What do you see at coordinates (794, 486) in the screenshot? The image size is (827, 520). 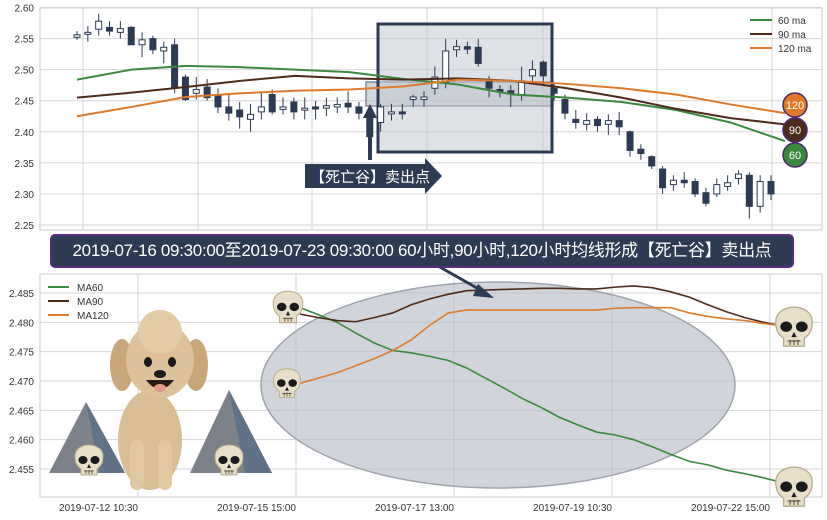 I see `skull-icon` at bounding box center [794, 486].